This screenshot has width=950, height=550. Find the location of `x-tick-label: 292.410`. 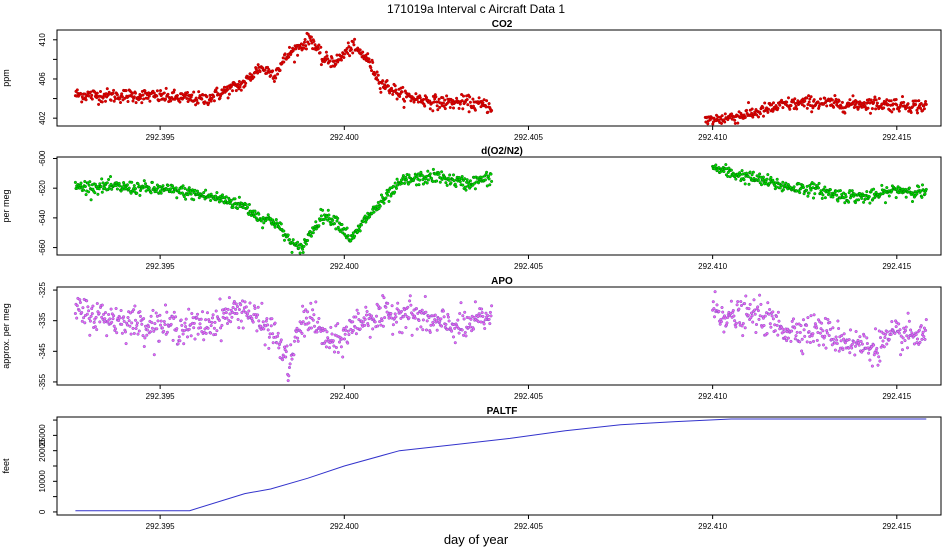

x-tick-label: 292.410 is located at coordinates (712, 396).